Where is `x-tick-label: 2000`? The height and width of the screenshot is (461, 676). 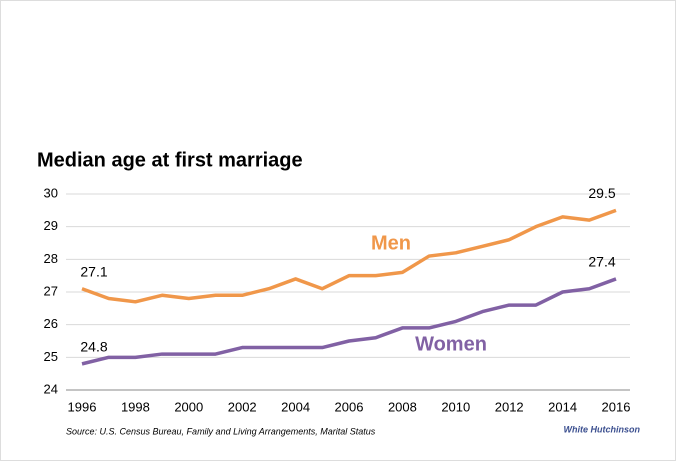
x-tick-label: 2000 is located at coordinates (188, 406).